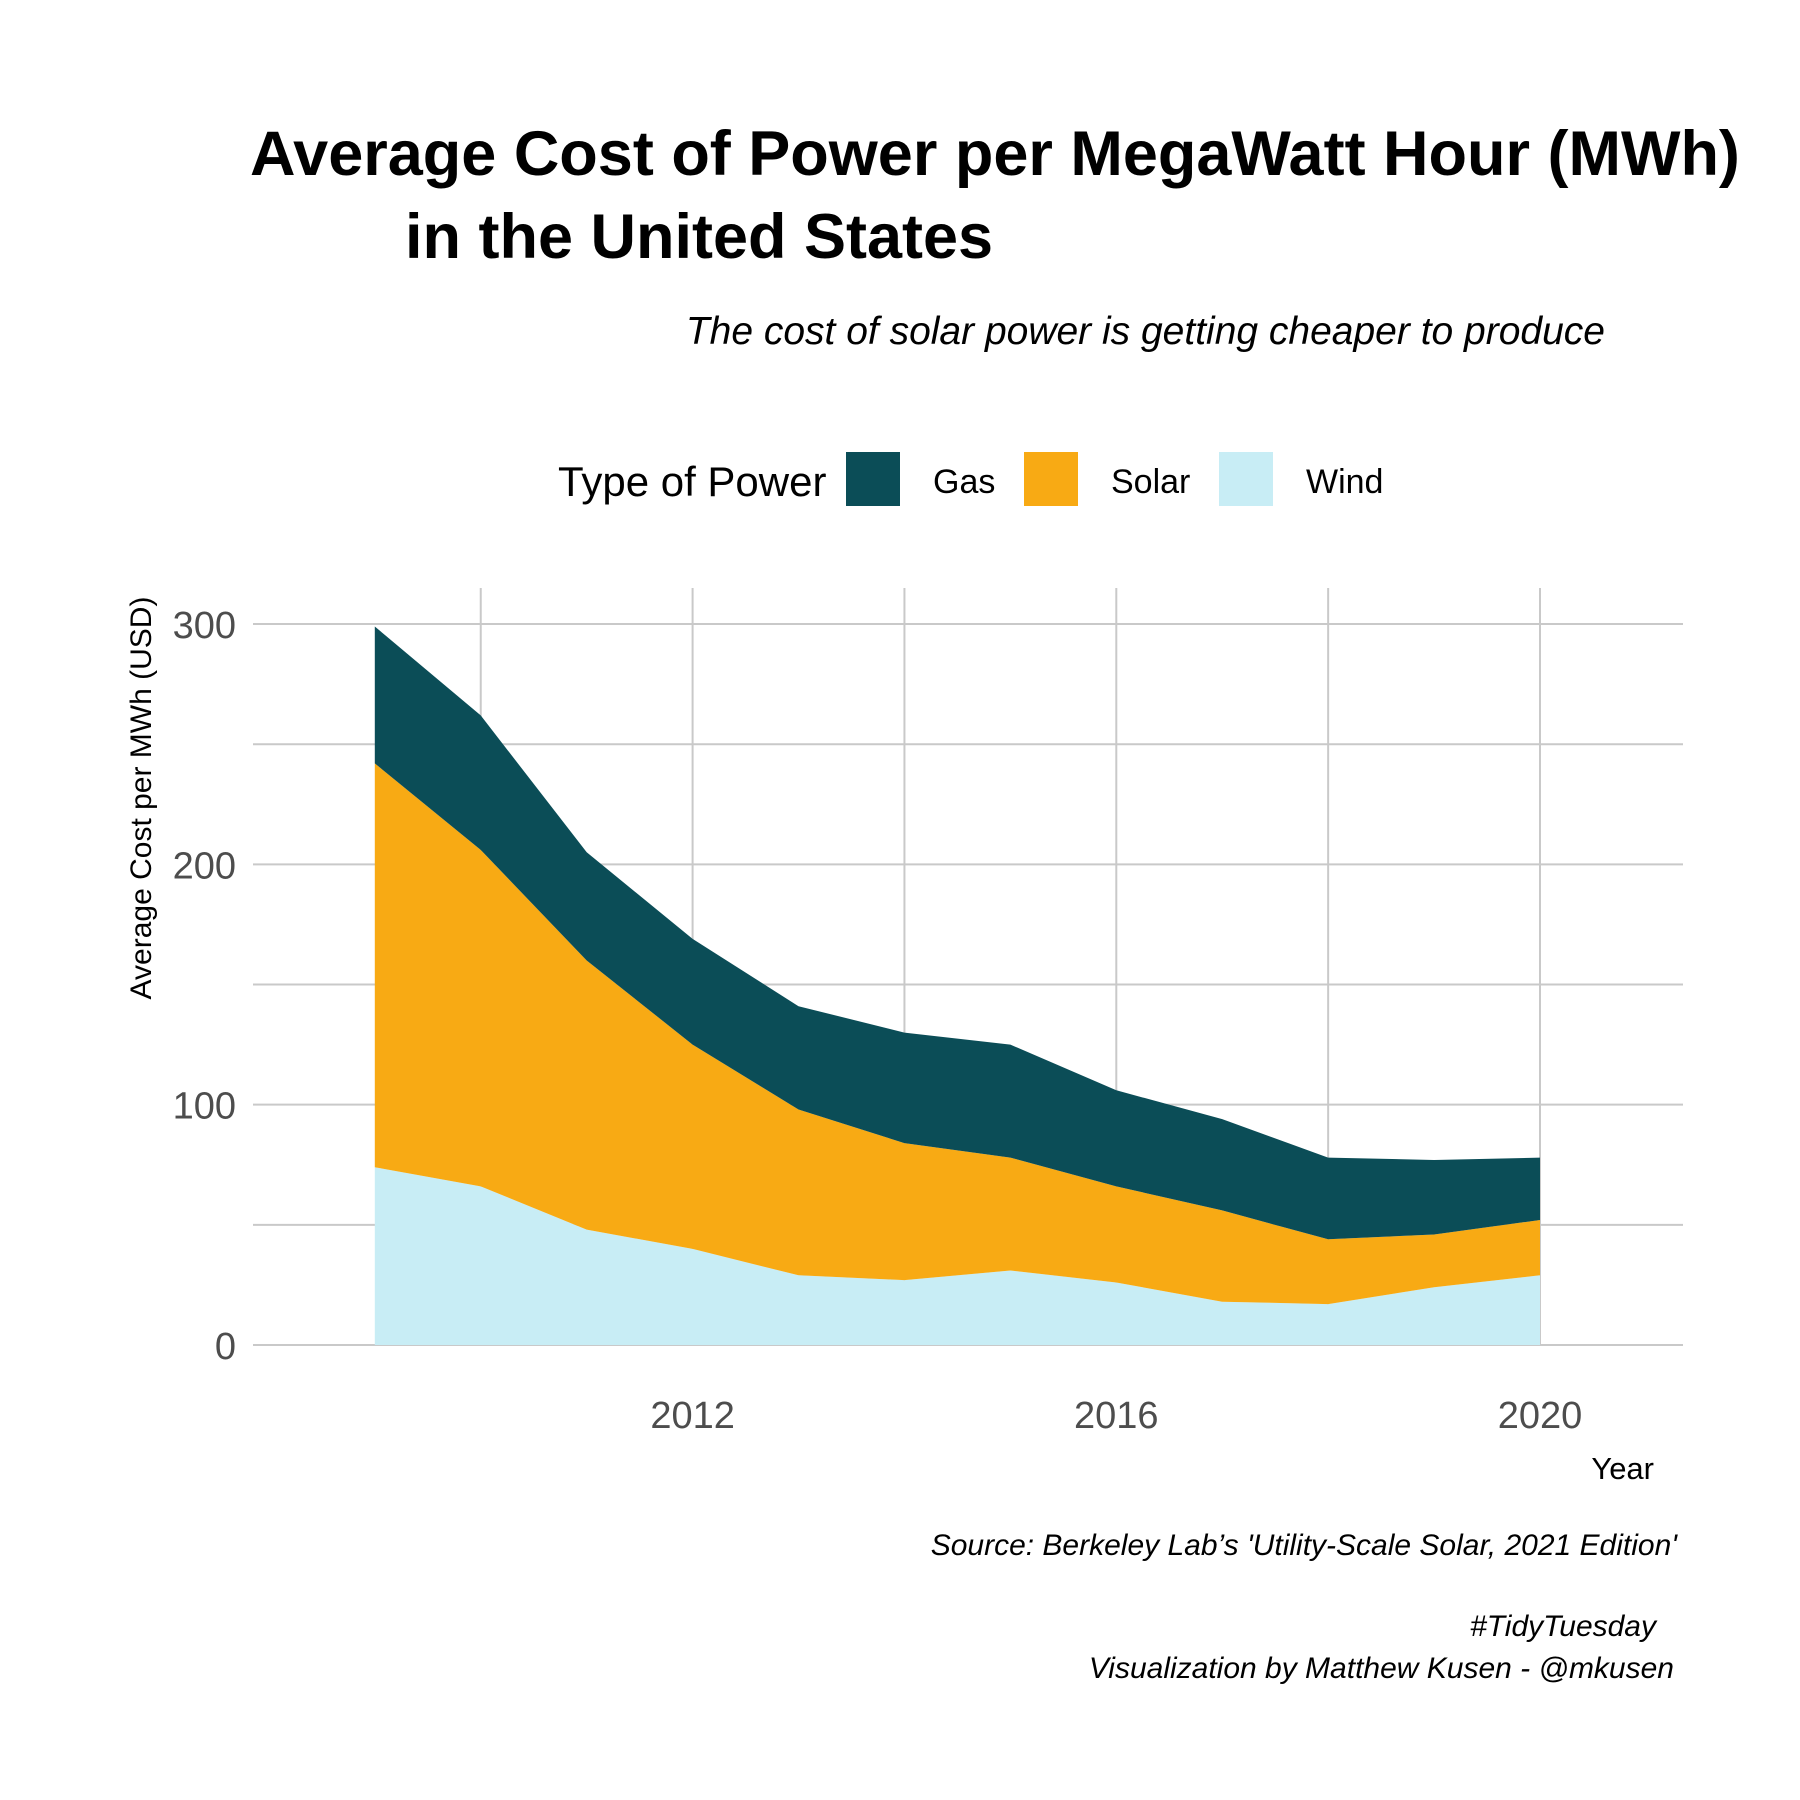 This screenshot has height=1800, width=1800. Describe the element at coordinates (873, 479) in the screenshot. I see `legend-key-gas` at that location.